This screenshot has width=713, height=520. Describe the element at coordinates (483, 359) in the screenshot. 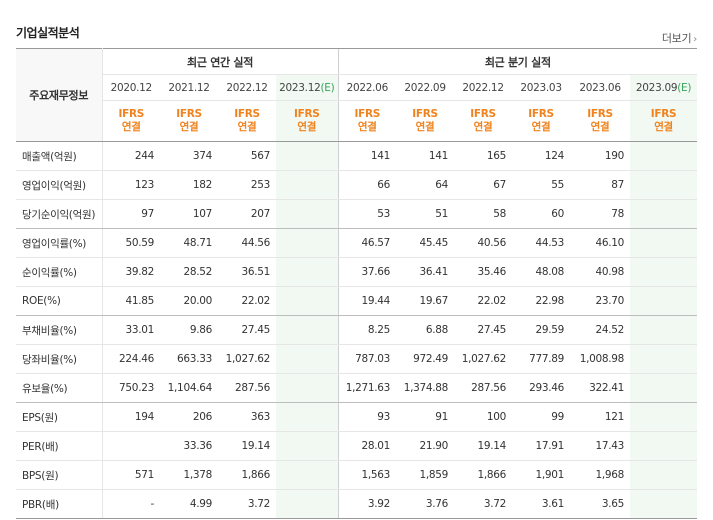

I see `quarter-value-cell: 1,027.62` at that location.